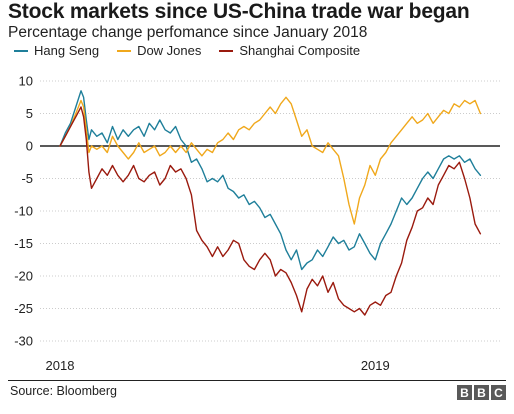 Image resolution: width=514 pixels, height=414 pixels. What do you see at coordinates (23, 308) in the screenshot?
I see `y-tick-label: -25` at bounding box center [23, 308].